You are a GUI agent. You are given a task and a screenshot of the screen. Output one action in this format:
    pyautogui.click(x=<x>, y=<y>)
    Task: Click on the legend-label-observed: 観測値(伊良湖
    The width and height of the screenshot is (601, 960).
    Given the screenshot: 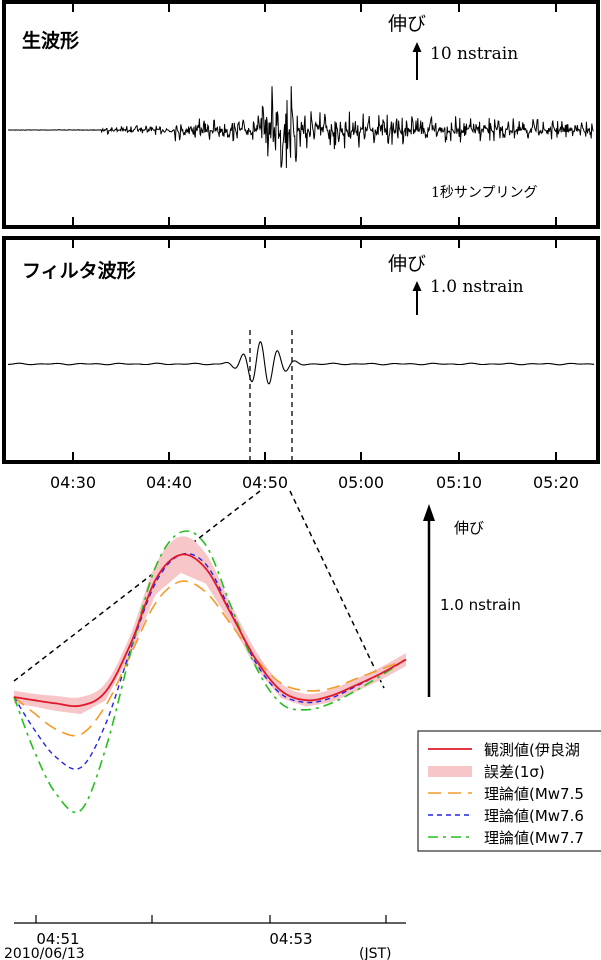 What is the action you would take?
    pyautogui.click(x=532, y=750)
    